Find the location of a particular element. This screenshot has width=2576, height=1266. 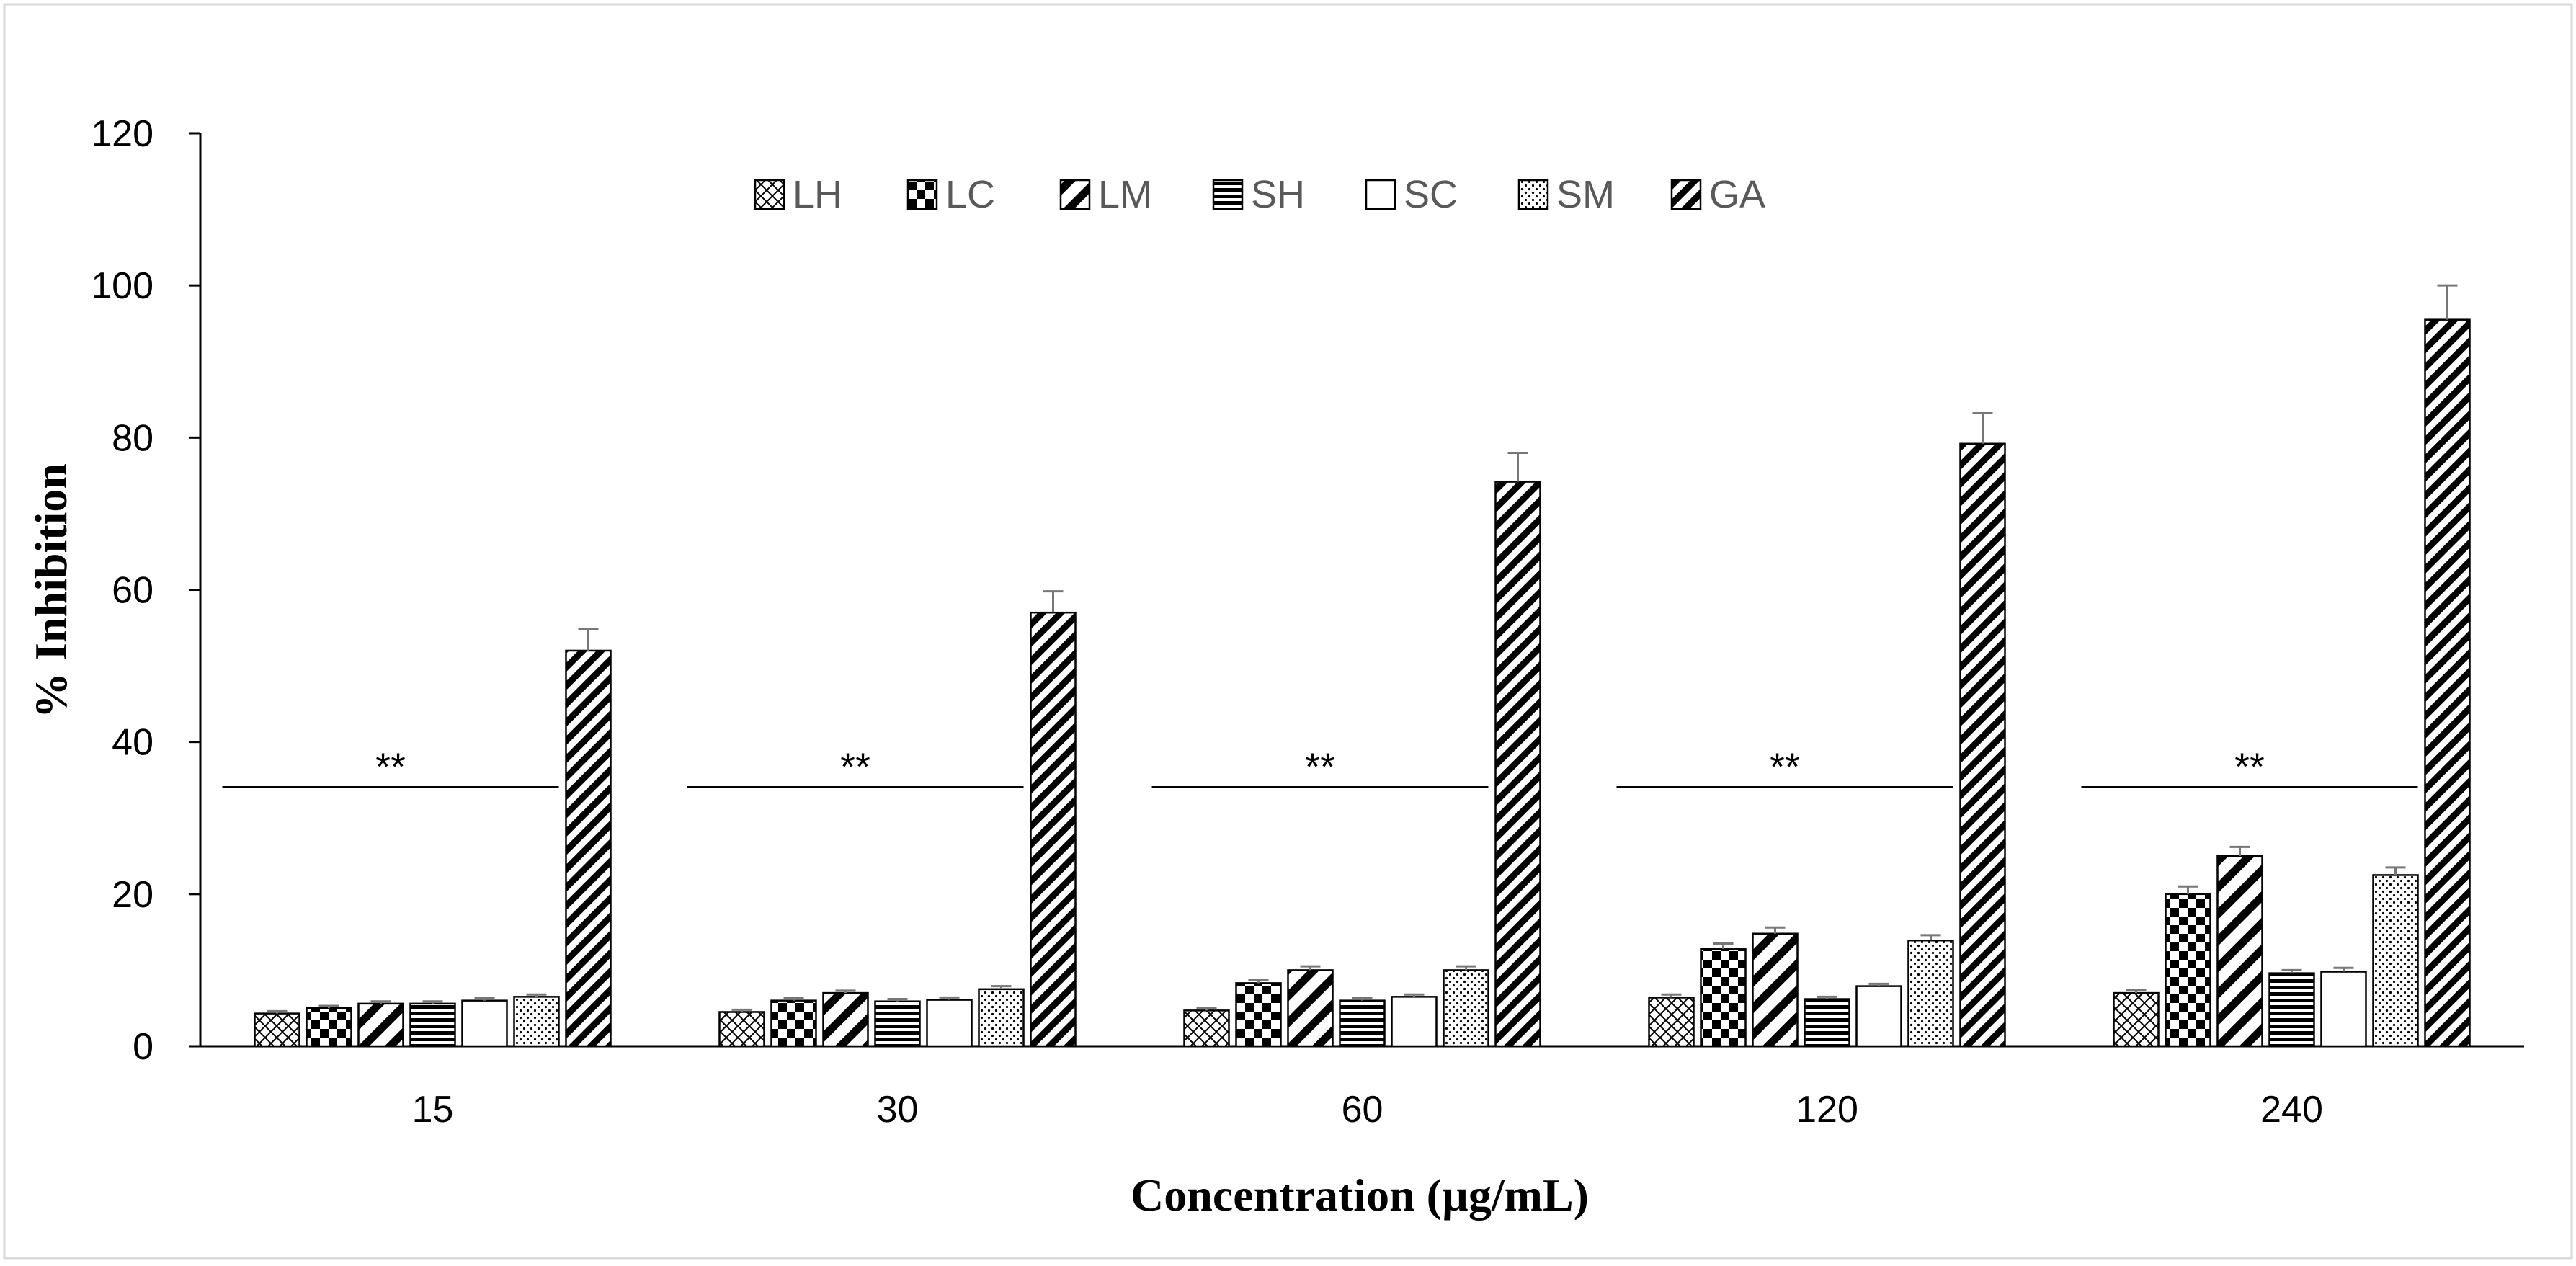

legend-item-LC: LC is located at coordinates (950, 194).